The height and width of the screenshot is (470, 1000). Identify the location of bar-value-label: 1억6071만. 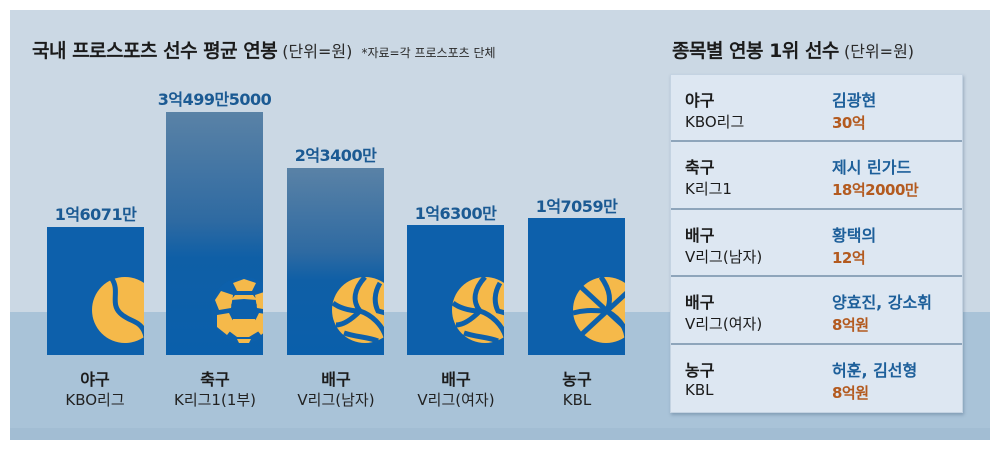
(95, 214).